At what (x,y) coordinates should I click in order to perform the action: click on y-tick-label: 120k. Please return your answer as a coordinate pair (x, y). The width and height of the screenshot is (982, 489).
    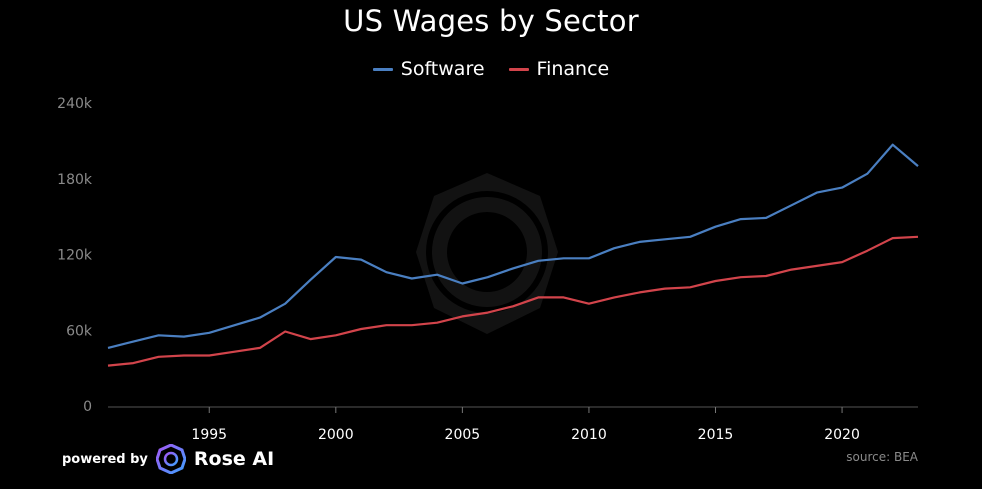
    Looking at the image, I should click on (75, 256).